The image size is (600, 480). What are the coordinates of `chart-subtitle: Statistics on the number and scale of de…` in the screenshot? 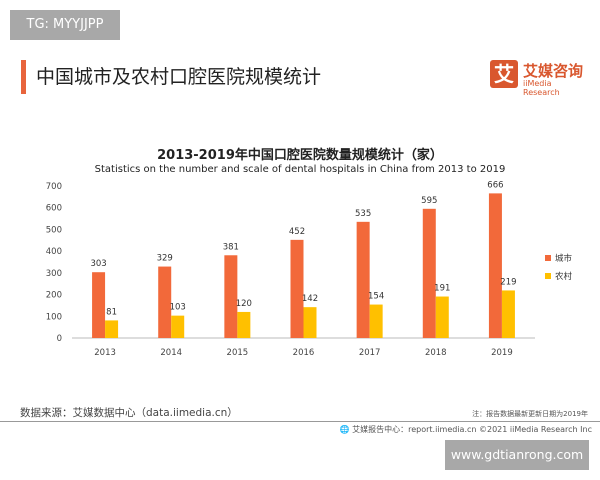 It's located at (300, 169).